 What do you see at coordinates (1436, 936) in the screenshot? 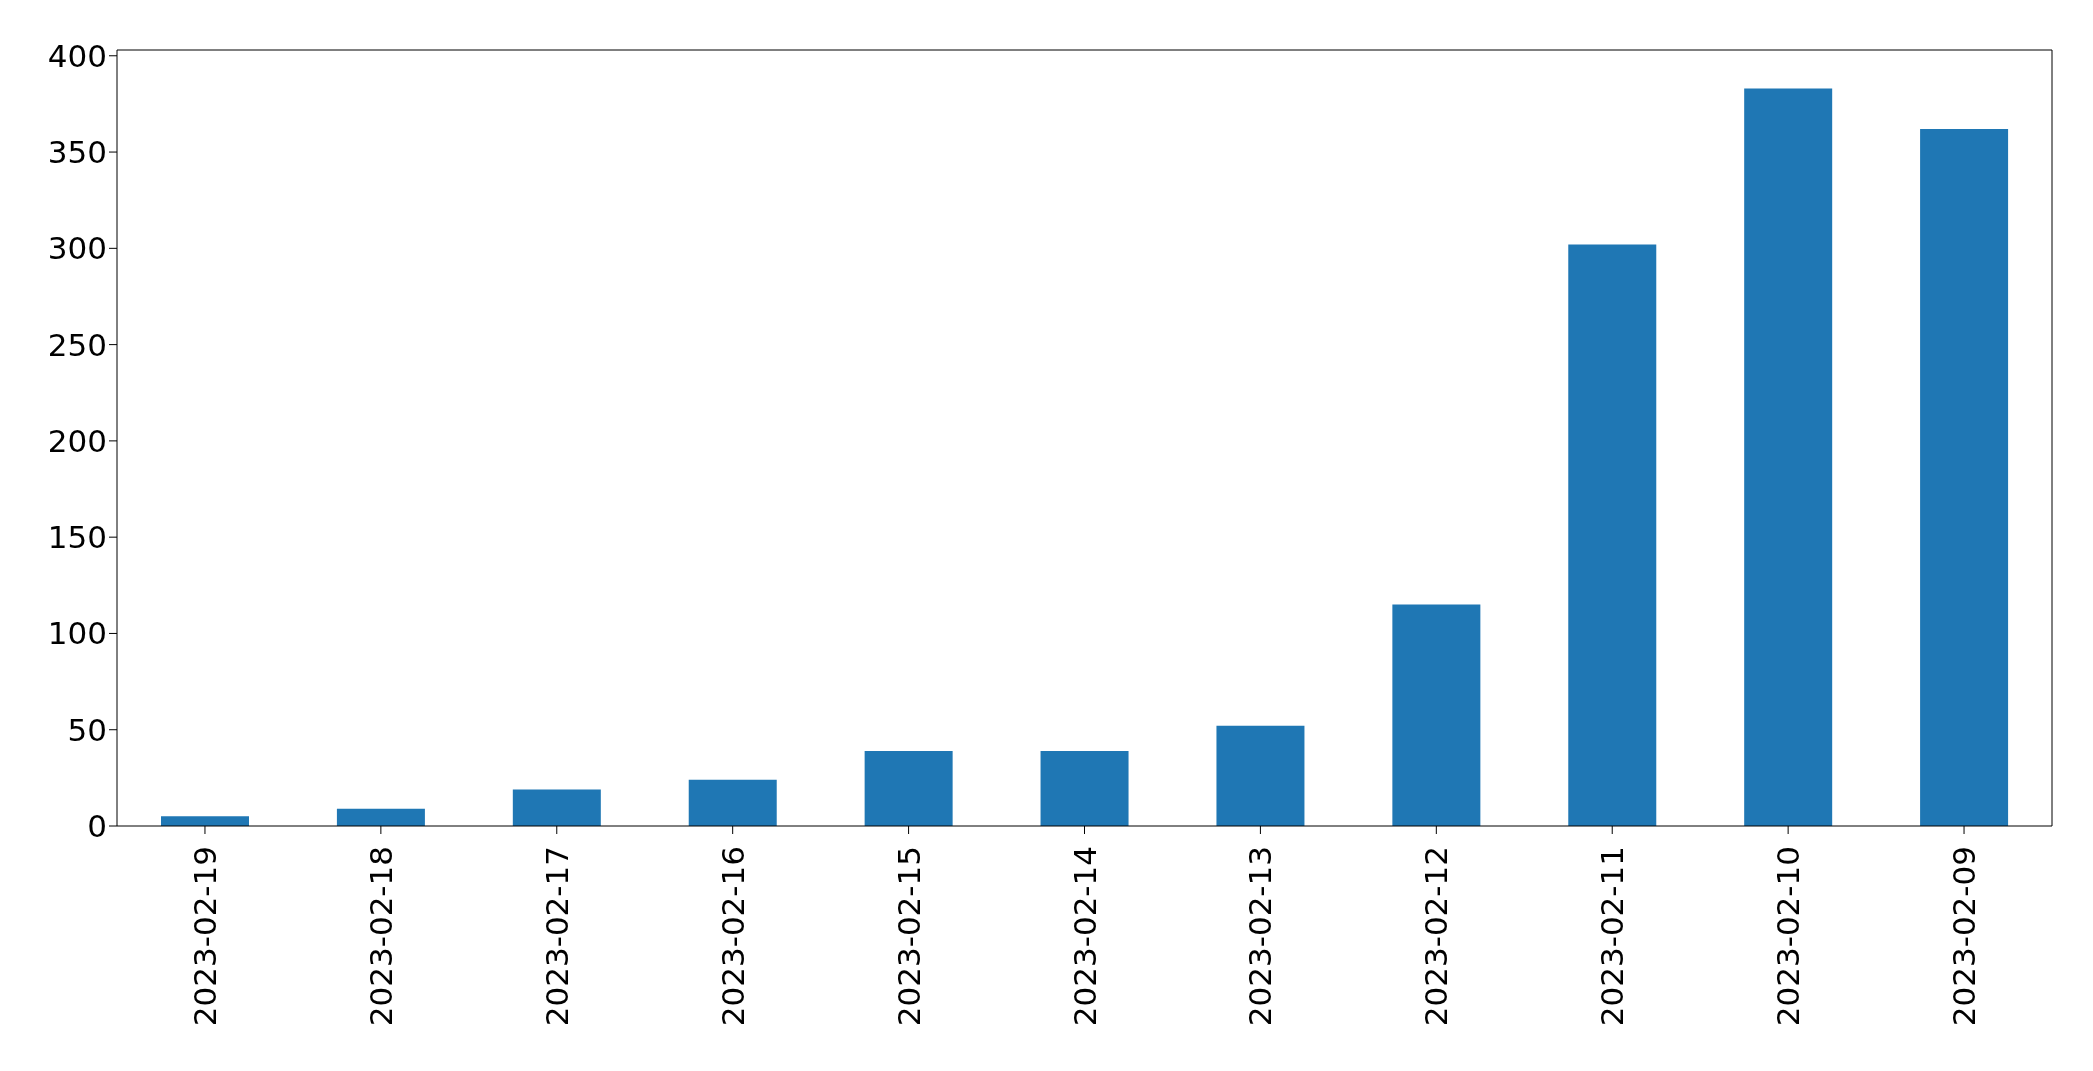
I see `x-tick-label: 2023-02-12` at bounding box center [1436, 936].